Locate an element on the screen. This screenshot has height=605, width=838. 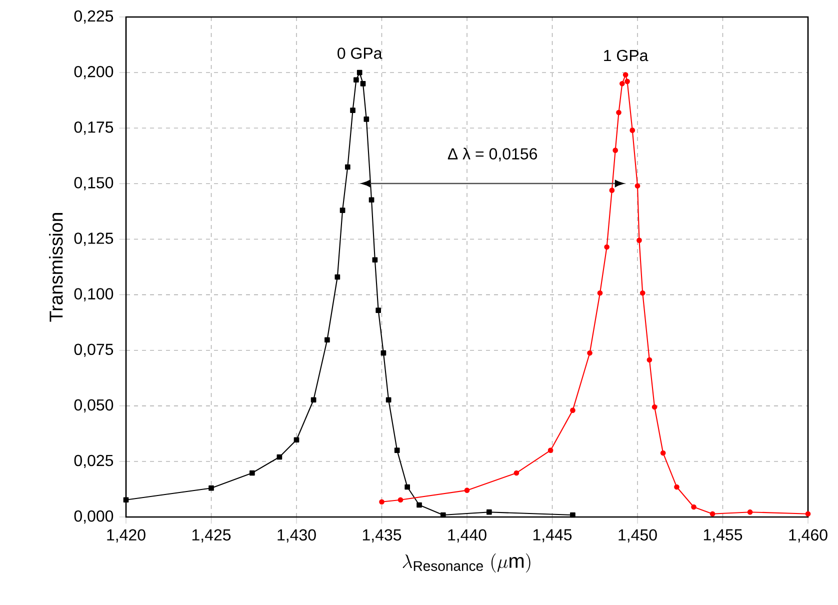
x-axis-title: $\lambda_{\mathrm{Resonance}}\;(\mu\mathrm{m})$ is located at coordinates (466, 563).